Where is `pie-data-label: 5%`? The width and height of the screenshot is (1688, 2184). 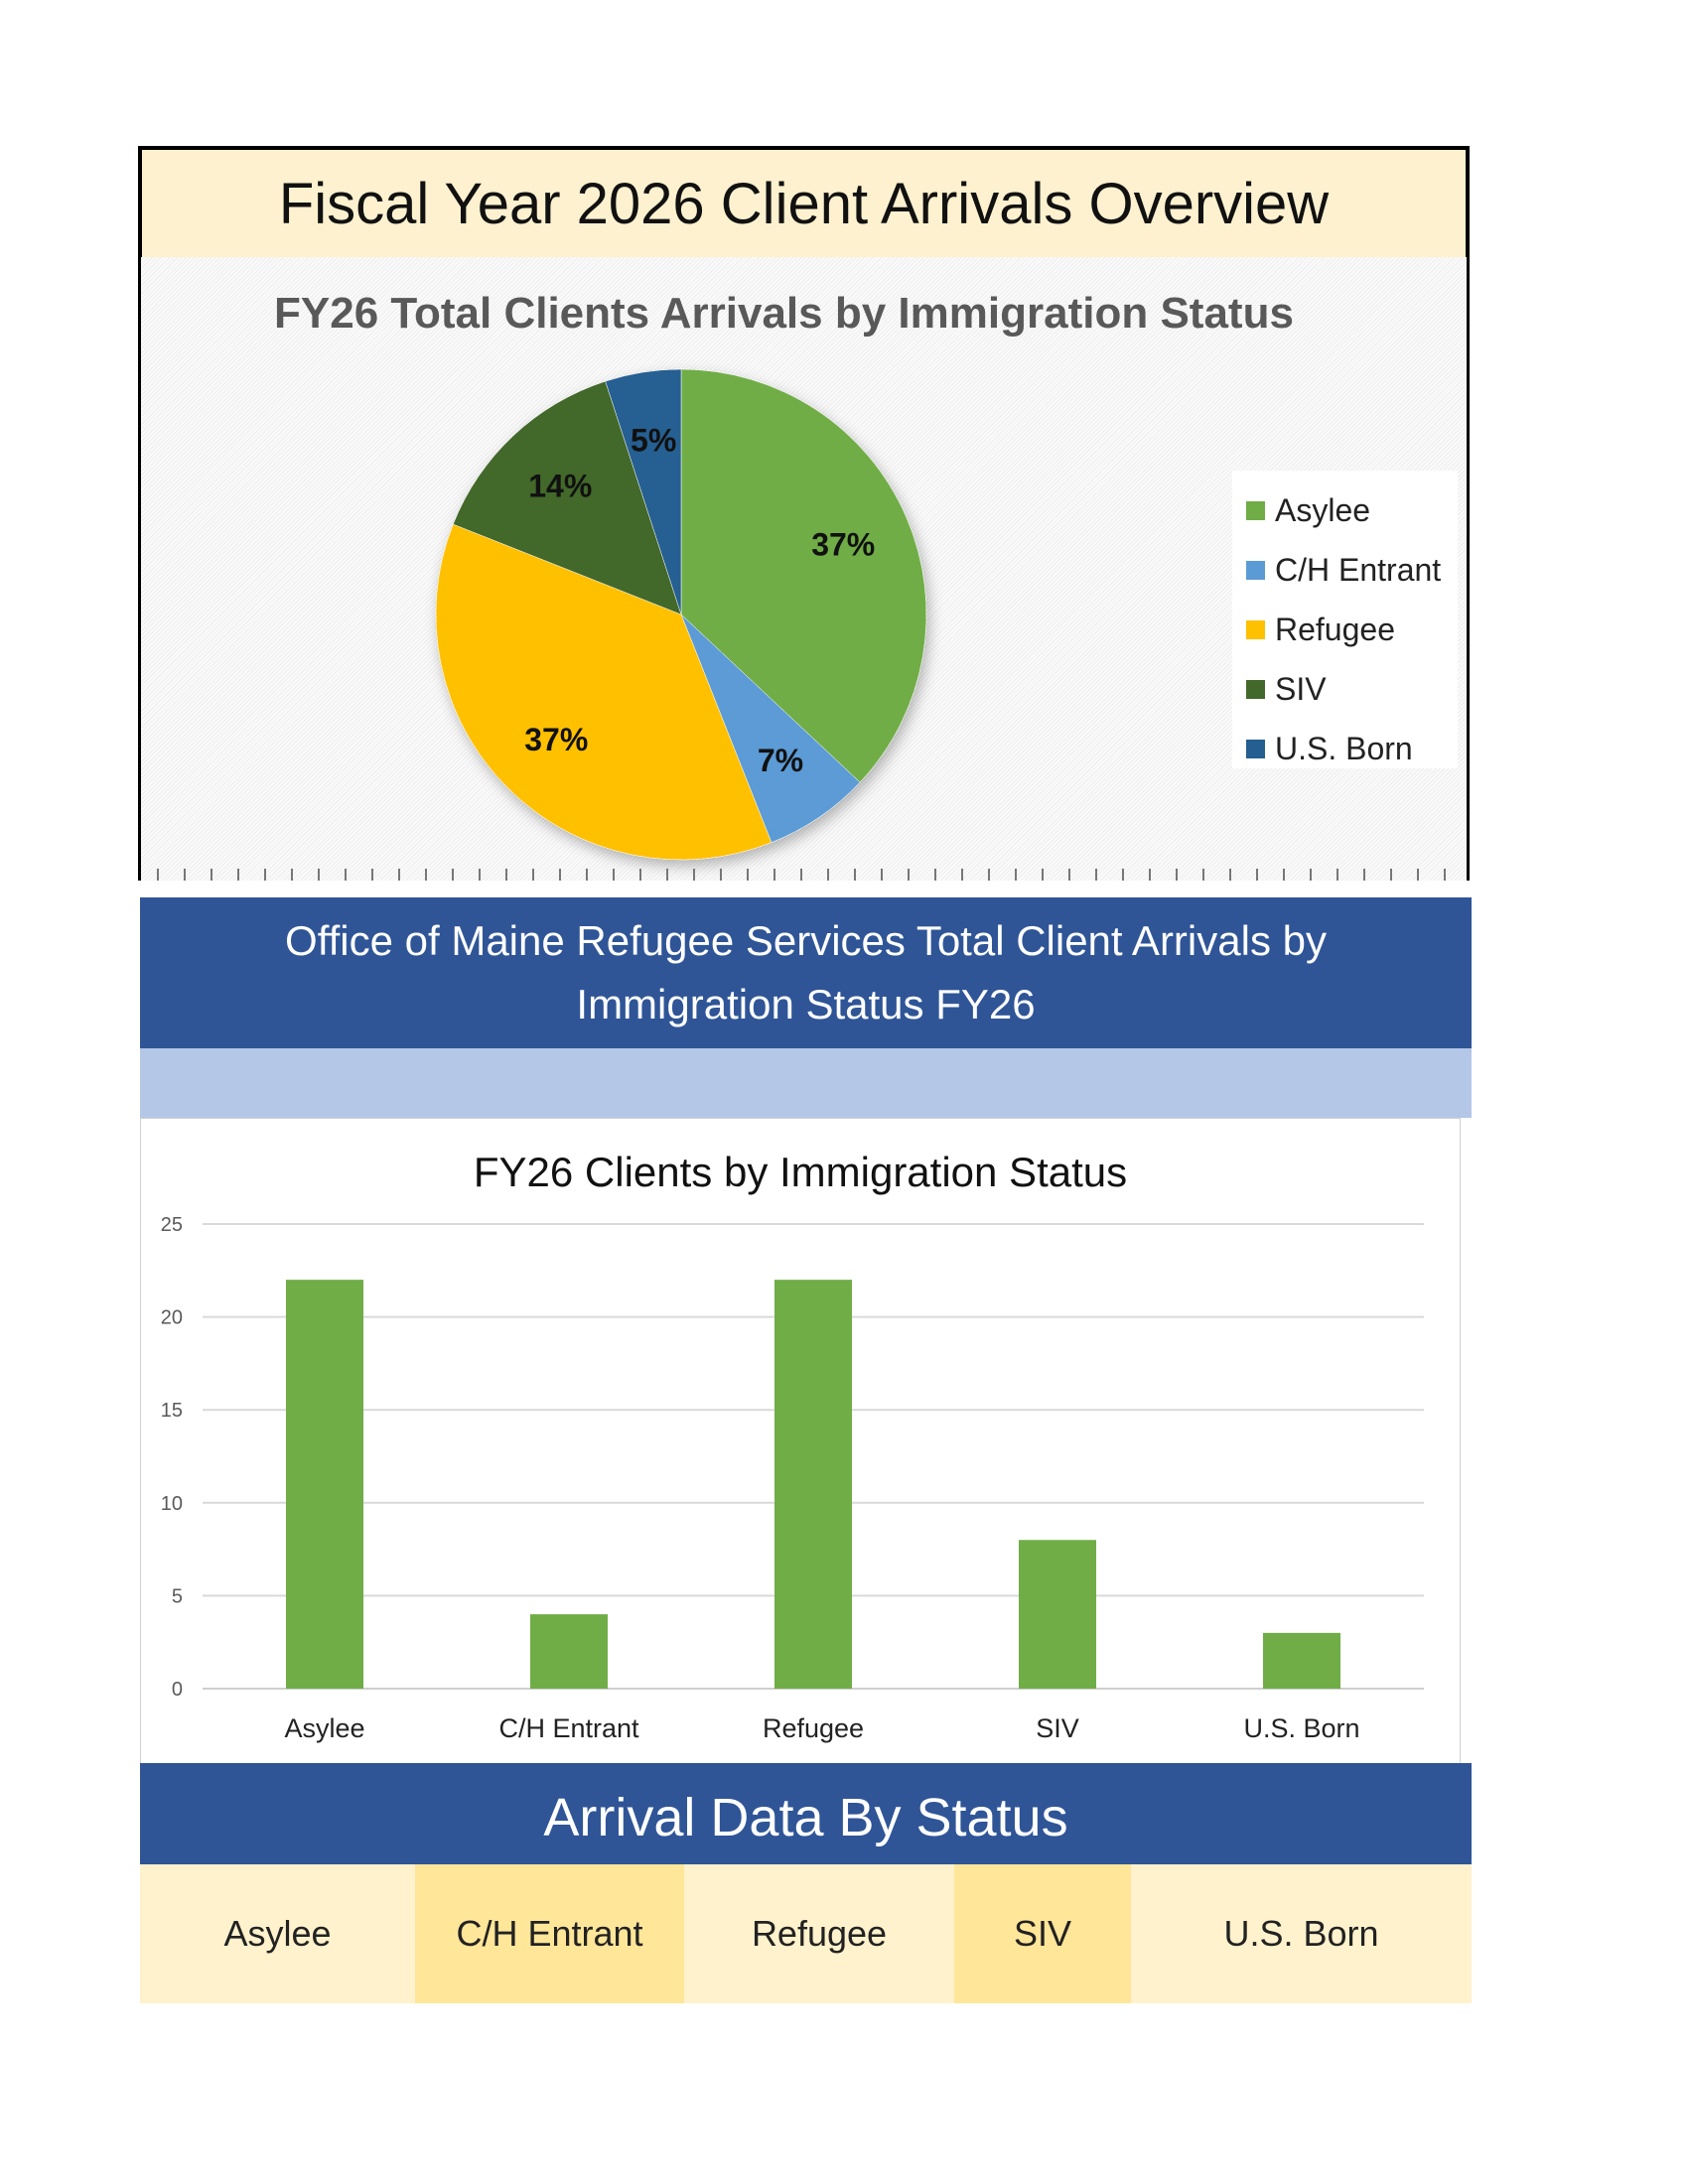
pie-data-label: 5% is located at coordinates (653, 440).